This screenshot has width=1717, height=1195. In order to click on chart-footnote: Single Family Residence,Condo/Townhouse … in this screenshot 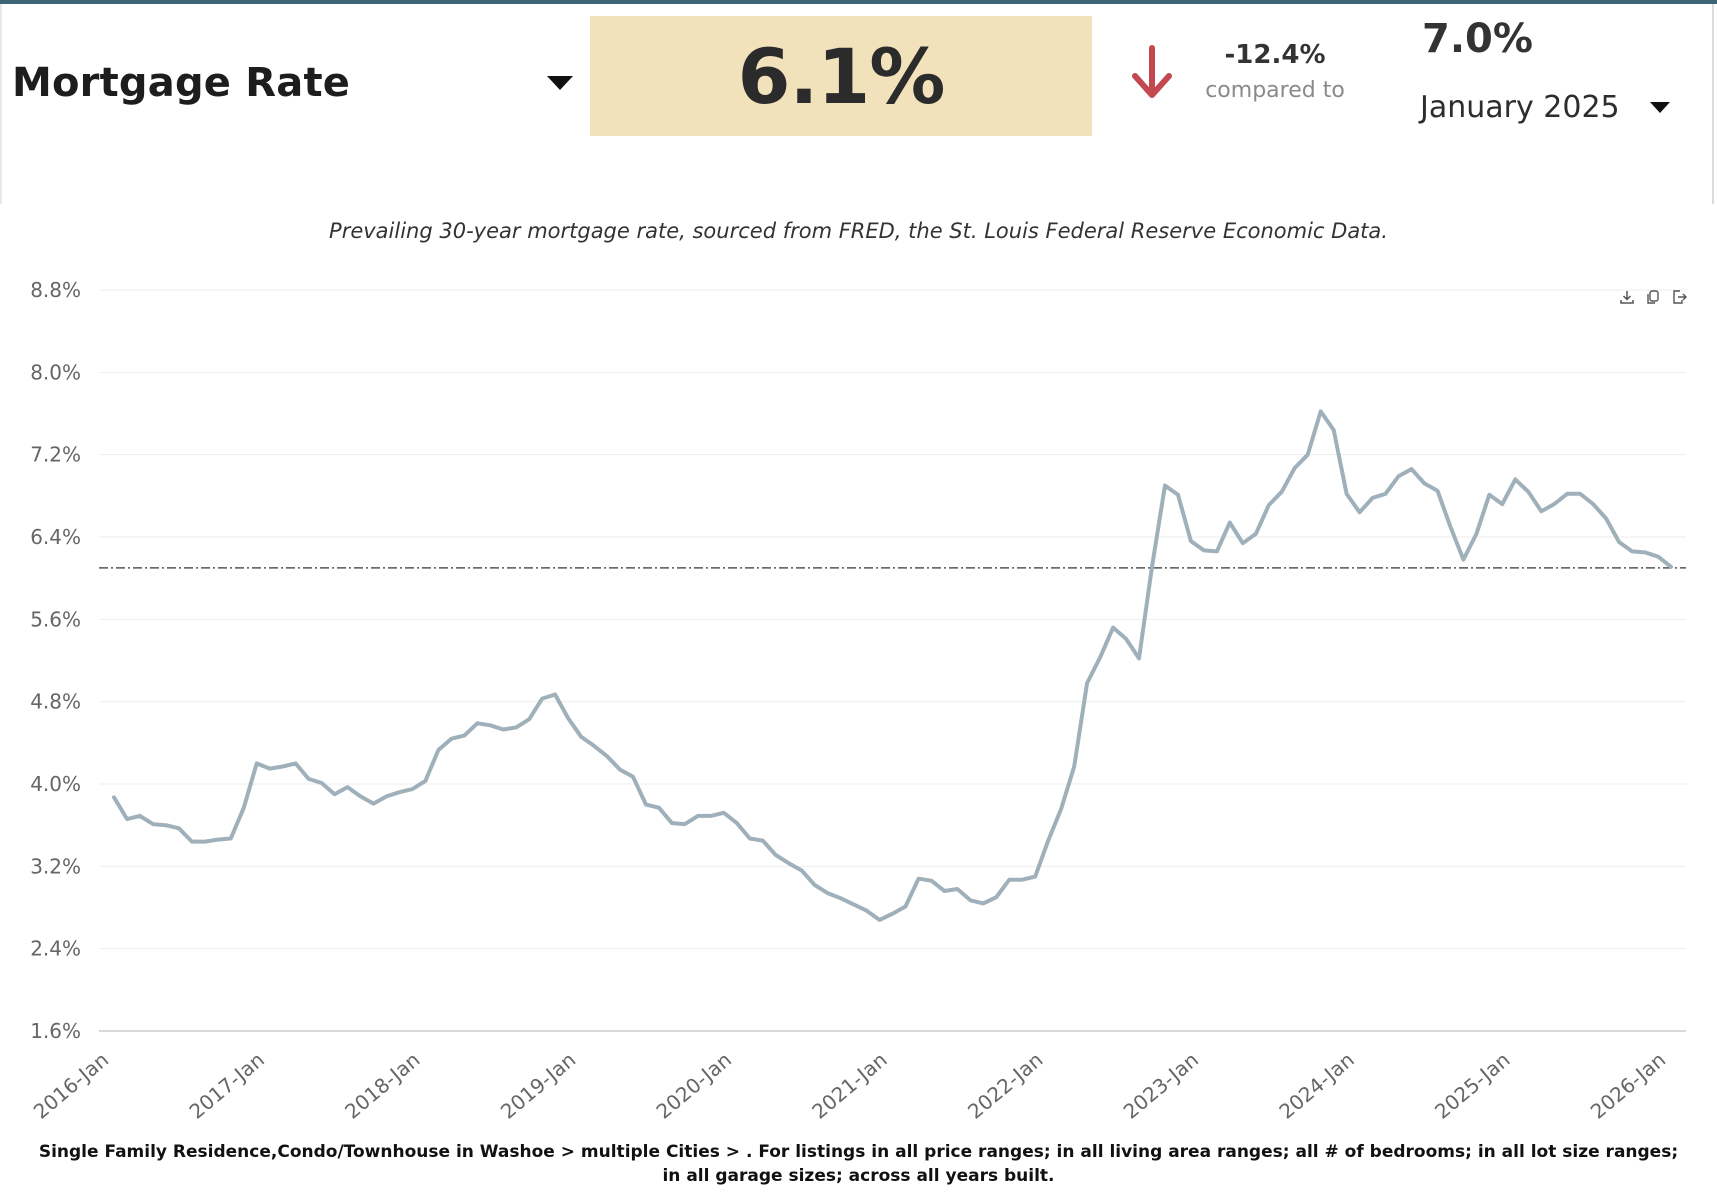, I will do `click(858, 1164)`.